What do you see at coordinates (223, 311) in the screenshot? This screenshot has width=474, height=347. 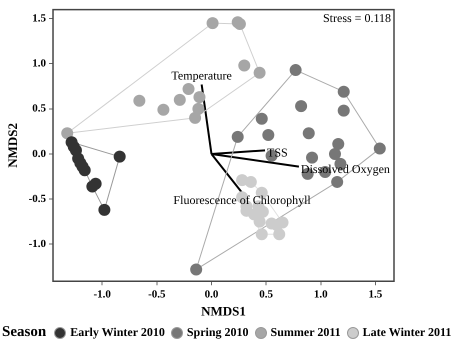 I see `x-axis-title: NMDS1` at bounding box center [223, 311].